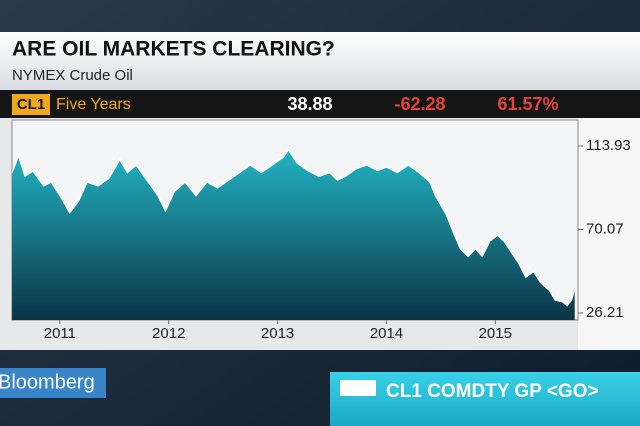 The width and height of the screenshot is (640, 426). I want to click on x-tick-label: 2014, so click(386, 333).